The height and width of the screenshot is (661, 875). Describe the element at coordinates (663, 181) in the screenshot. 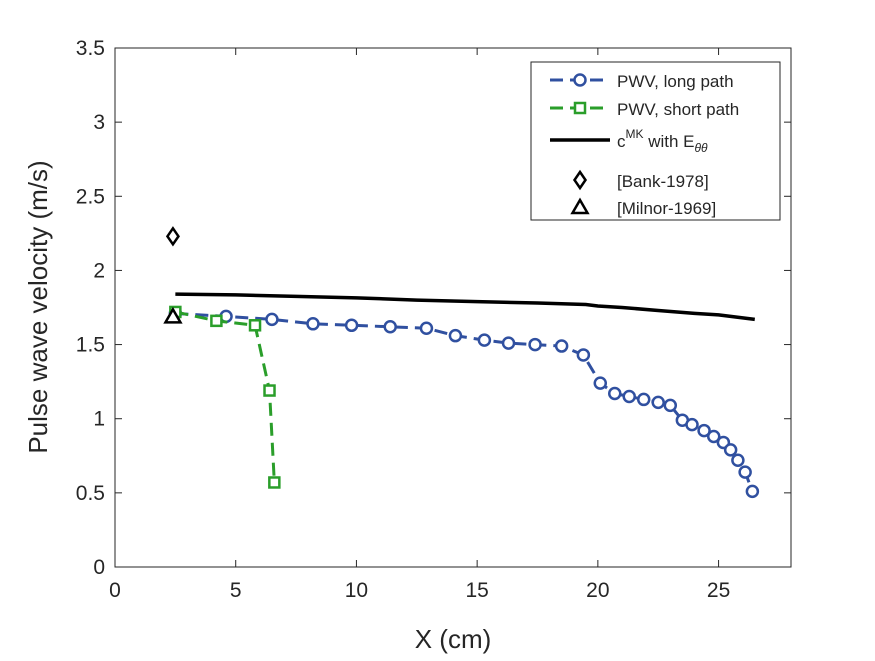

I see `legend-label: [Bank-1978]` at that location.